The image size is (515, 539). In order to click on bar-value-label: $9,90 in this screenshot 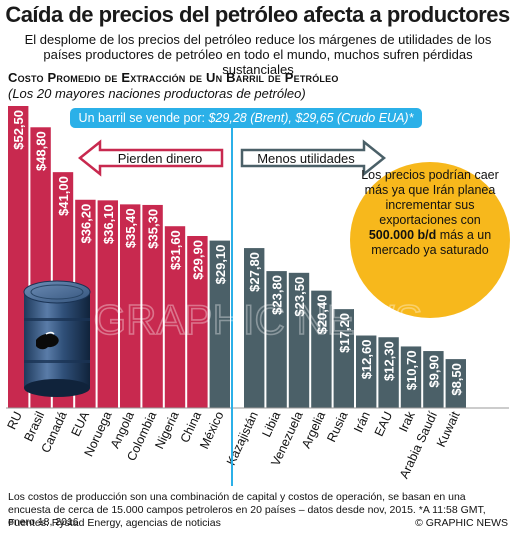, I will do `click(433, 371)`.